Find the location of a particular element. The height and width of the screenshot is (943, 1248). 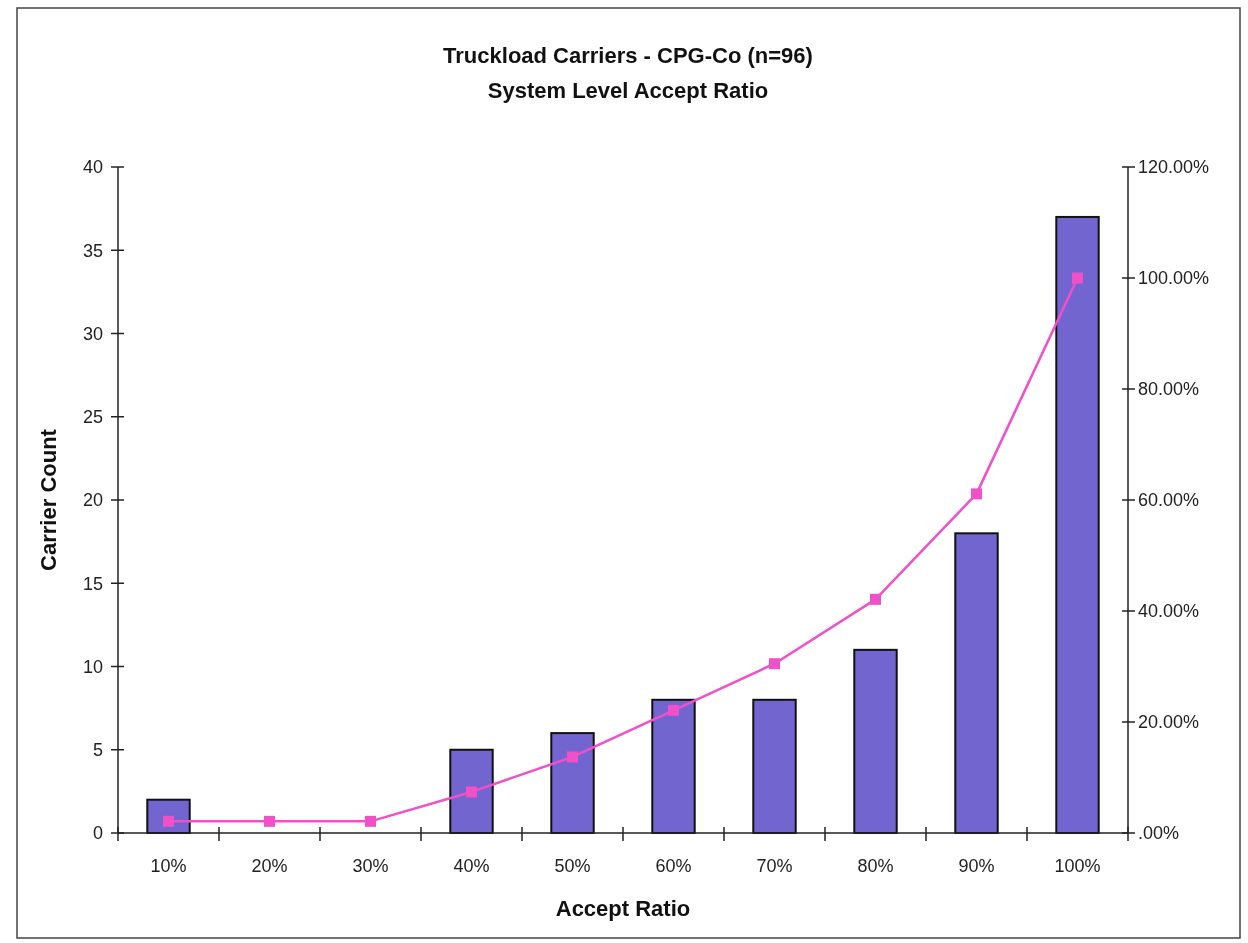

x-tick-label: 70% is located at coordinates (774, 866).